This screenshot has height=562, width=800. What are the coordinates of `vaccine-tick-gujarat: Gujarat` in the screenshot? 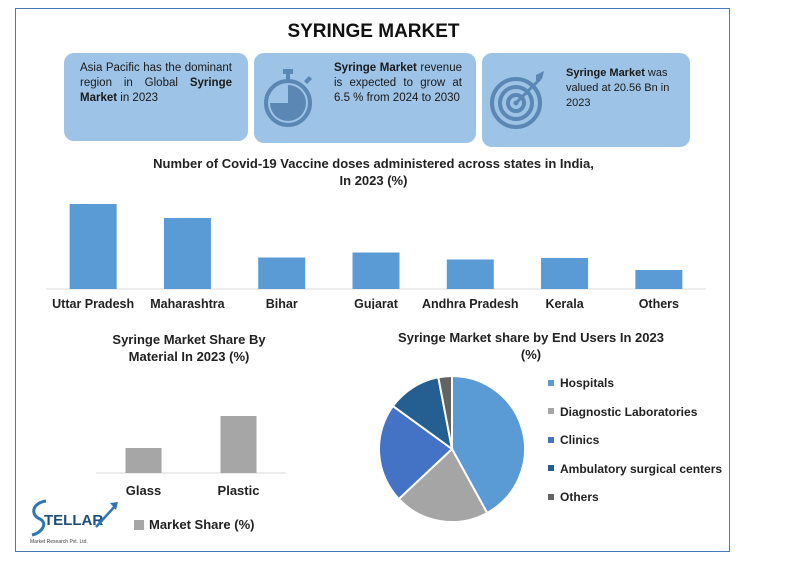 It's located at (376, 303).